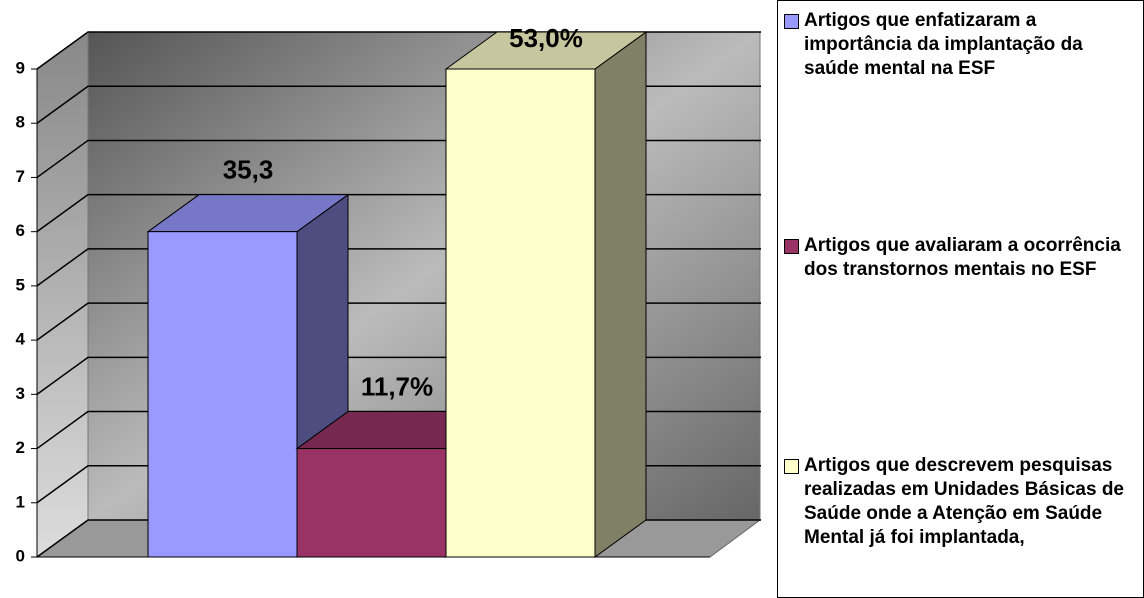 The image size is (1144, 598). What do you see at coordinates (546, 38) in the screenshot?
I see `data-label: 53,0%` at bounding box center [546, 38].